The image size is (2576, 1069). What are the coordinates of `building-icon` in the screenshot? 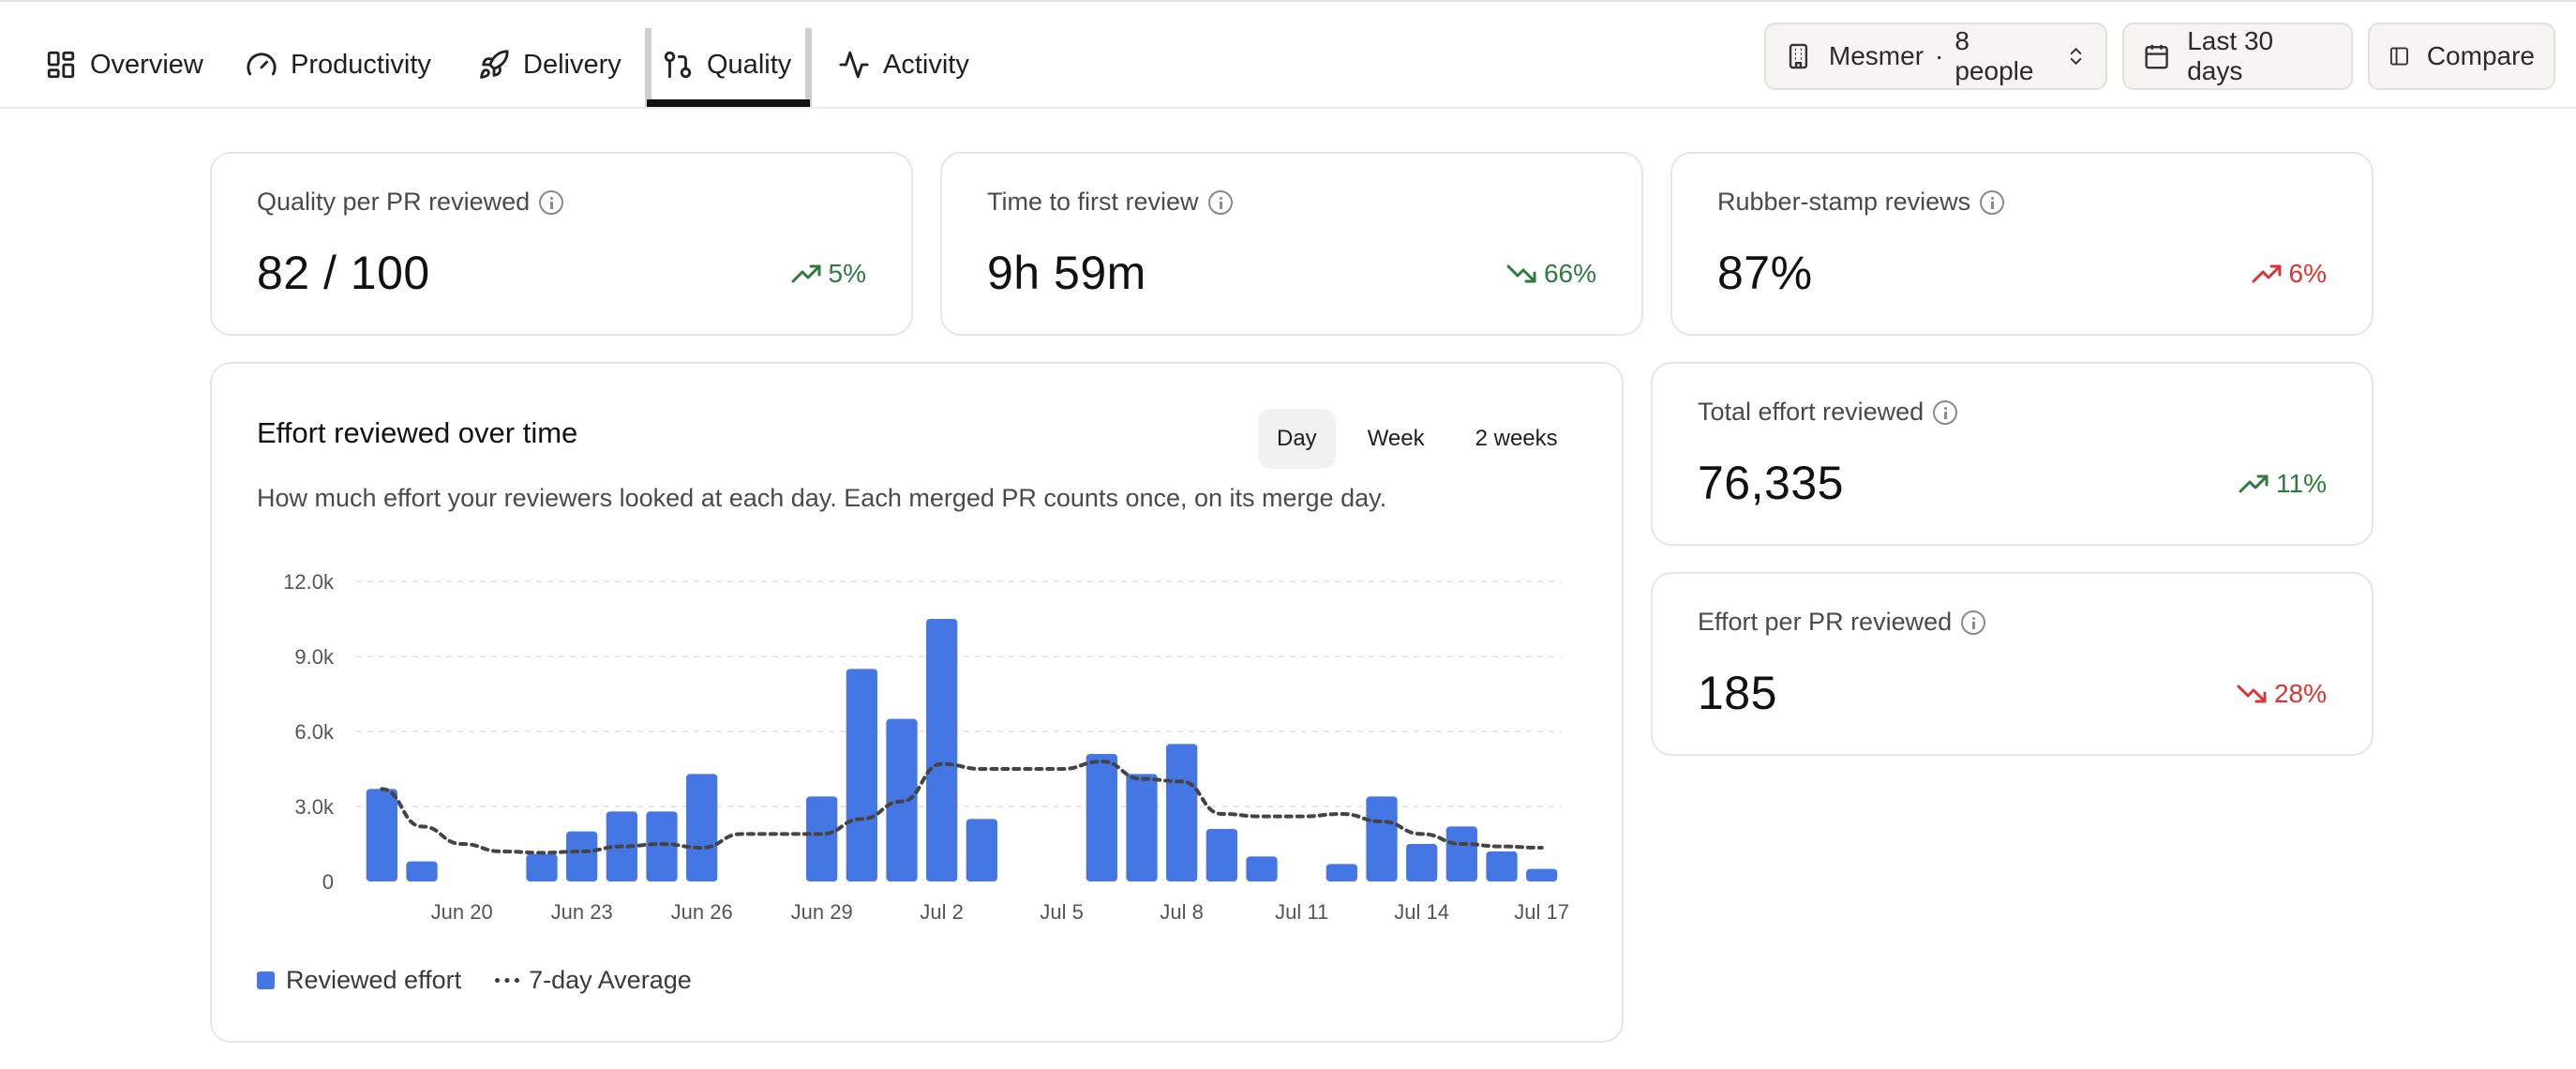 It's located at (1798, 56).